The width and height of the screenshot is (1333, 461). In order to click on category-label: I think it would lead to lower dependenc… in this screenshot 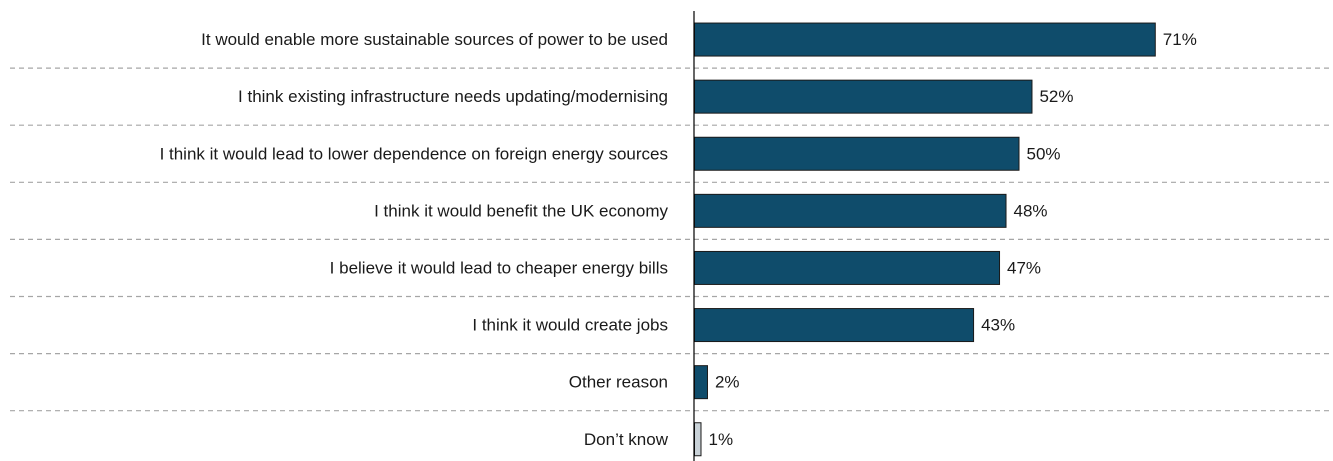, I will do `click(414, 153)`.